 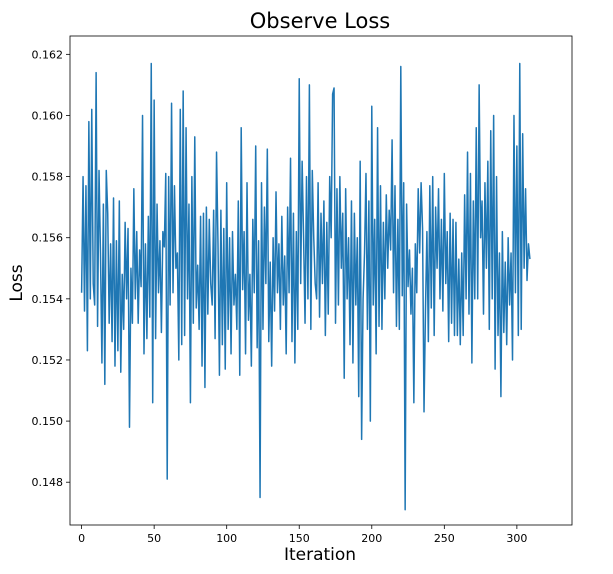 I want to click on y-tick-label: 0.148, so click(x=48, y=482).